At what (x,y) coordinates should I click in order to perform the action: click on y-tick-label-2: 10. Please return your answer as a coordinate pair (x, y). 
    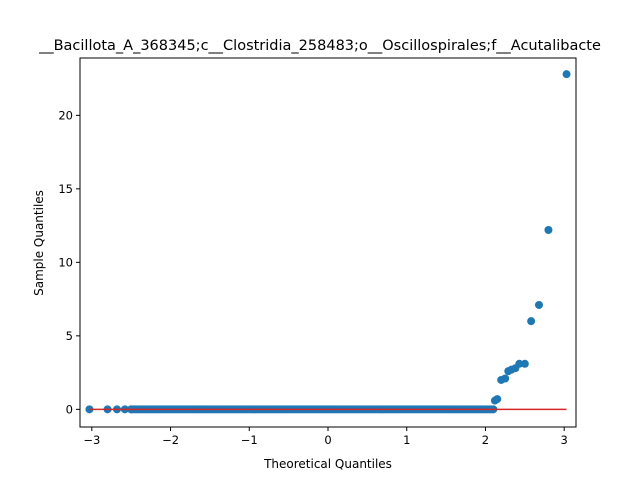
    Looking at the image, I should click on (65, 262).